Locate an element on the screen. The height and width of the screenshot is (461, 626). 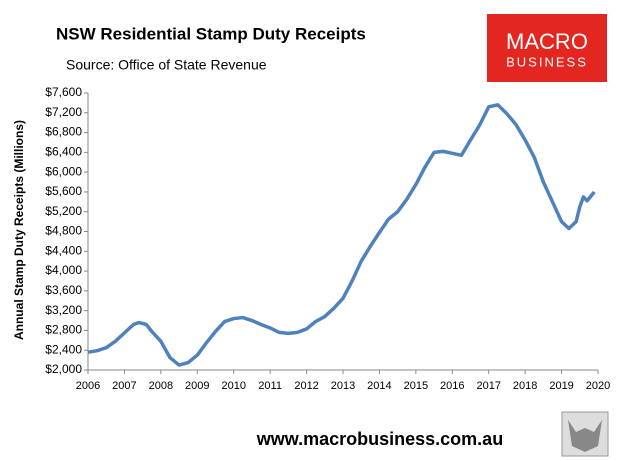
y-axis-label: Annual Stamp Duty Receipts (Millions) is located at coordinates (19, 230).